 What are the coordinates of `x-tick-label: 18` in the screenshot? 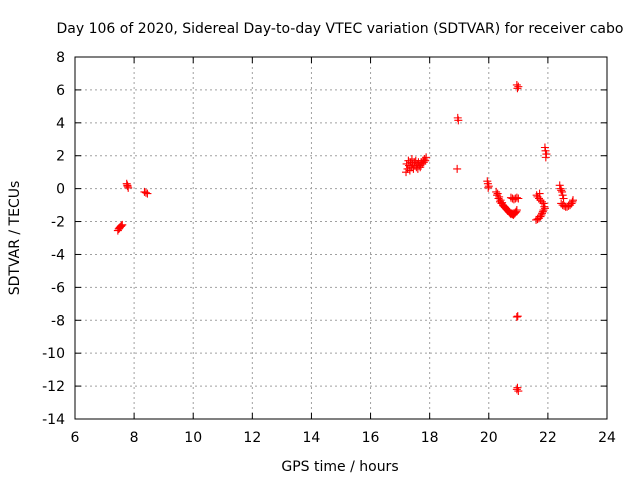 It's located at (430, 438).